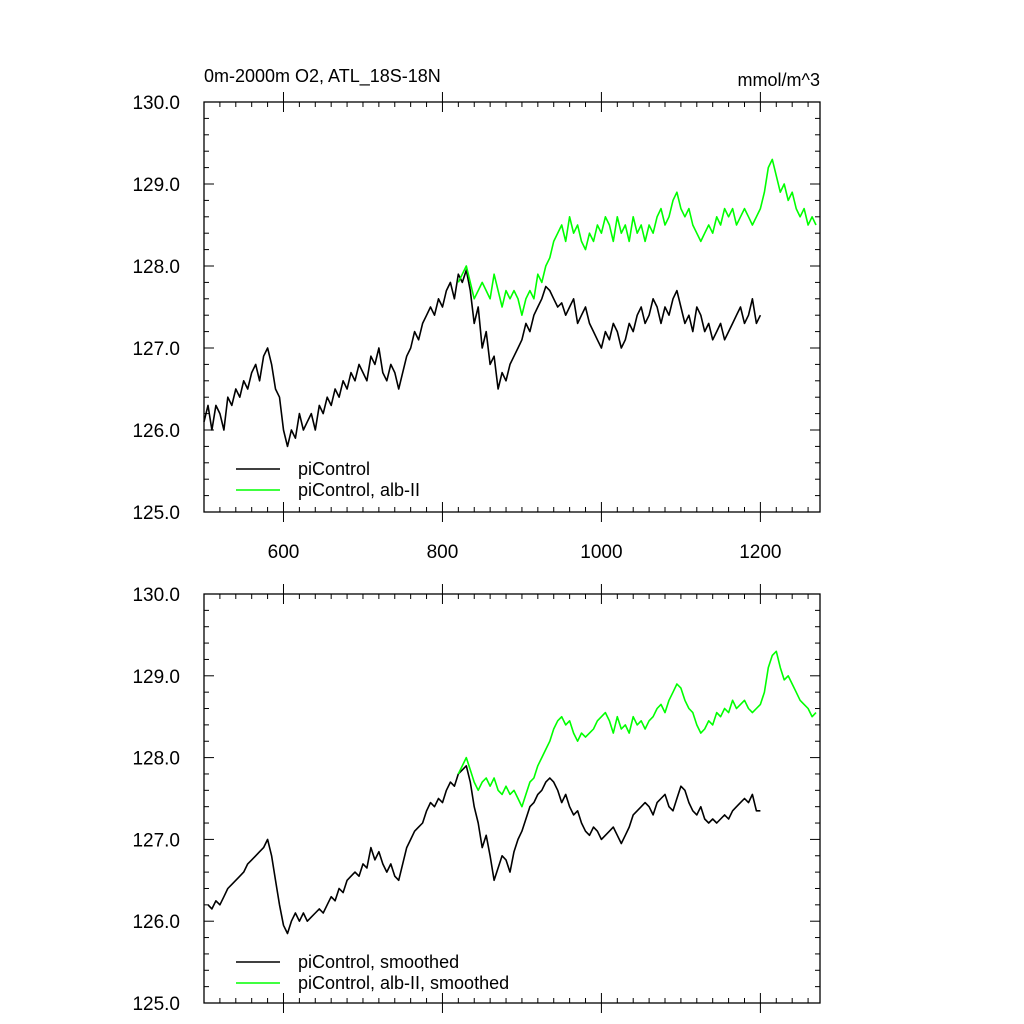  What do you see at coordinates (760, 552) in the screenshot?
I see `x-tick-label: 1200` at bounding box center [760, 552].